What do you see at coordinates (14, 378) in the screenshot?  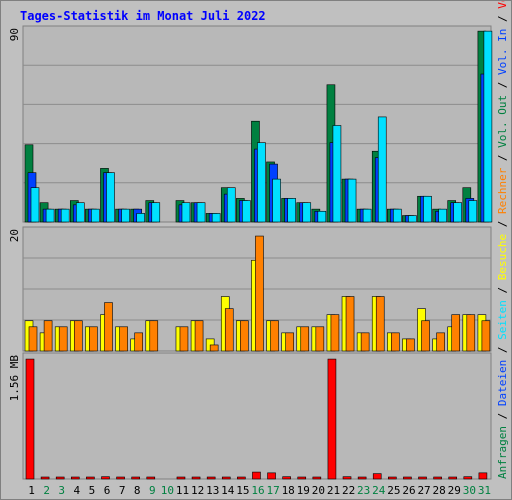 I see `y-max-label-volume: 1.56 MB` at bounding box center [14, 378].